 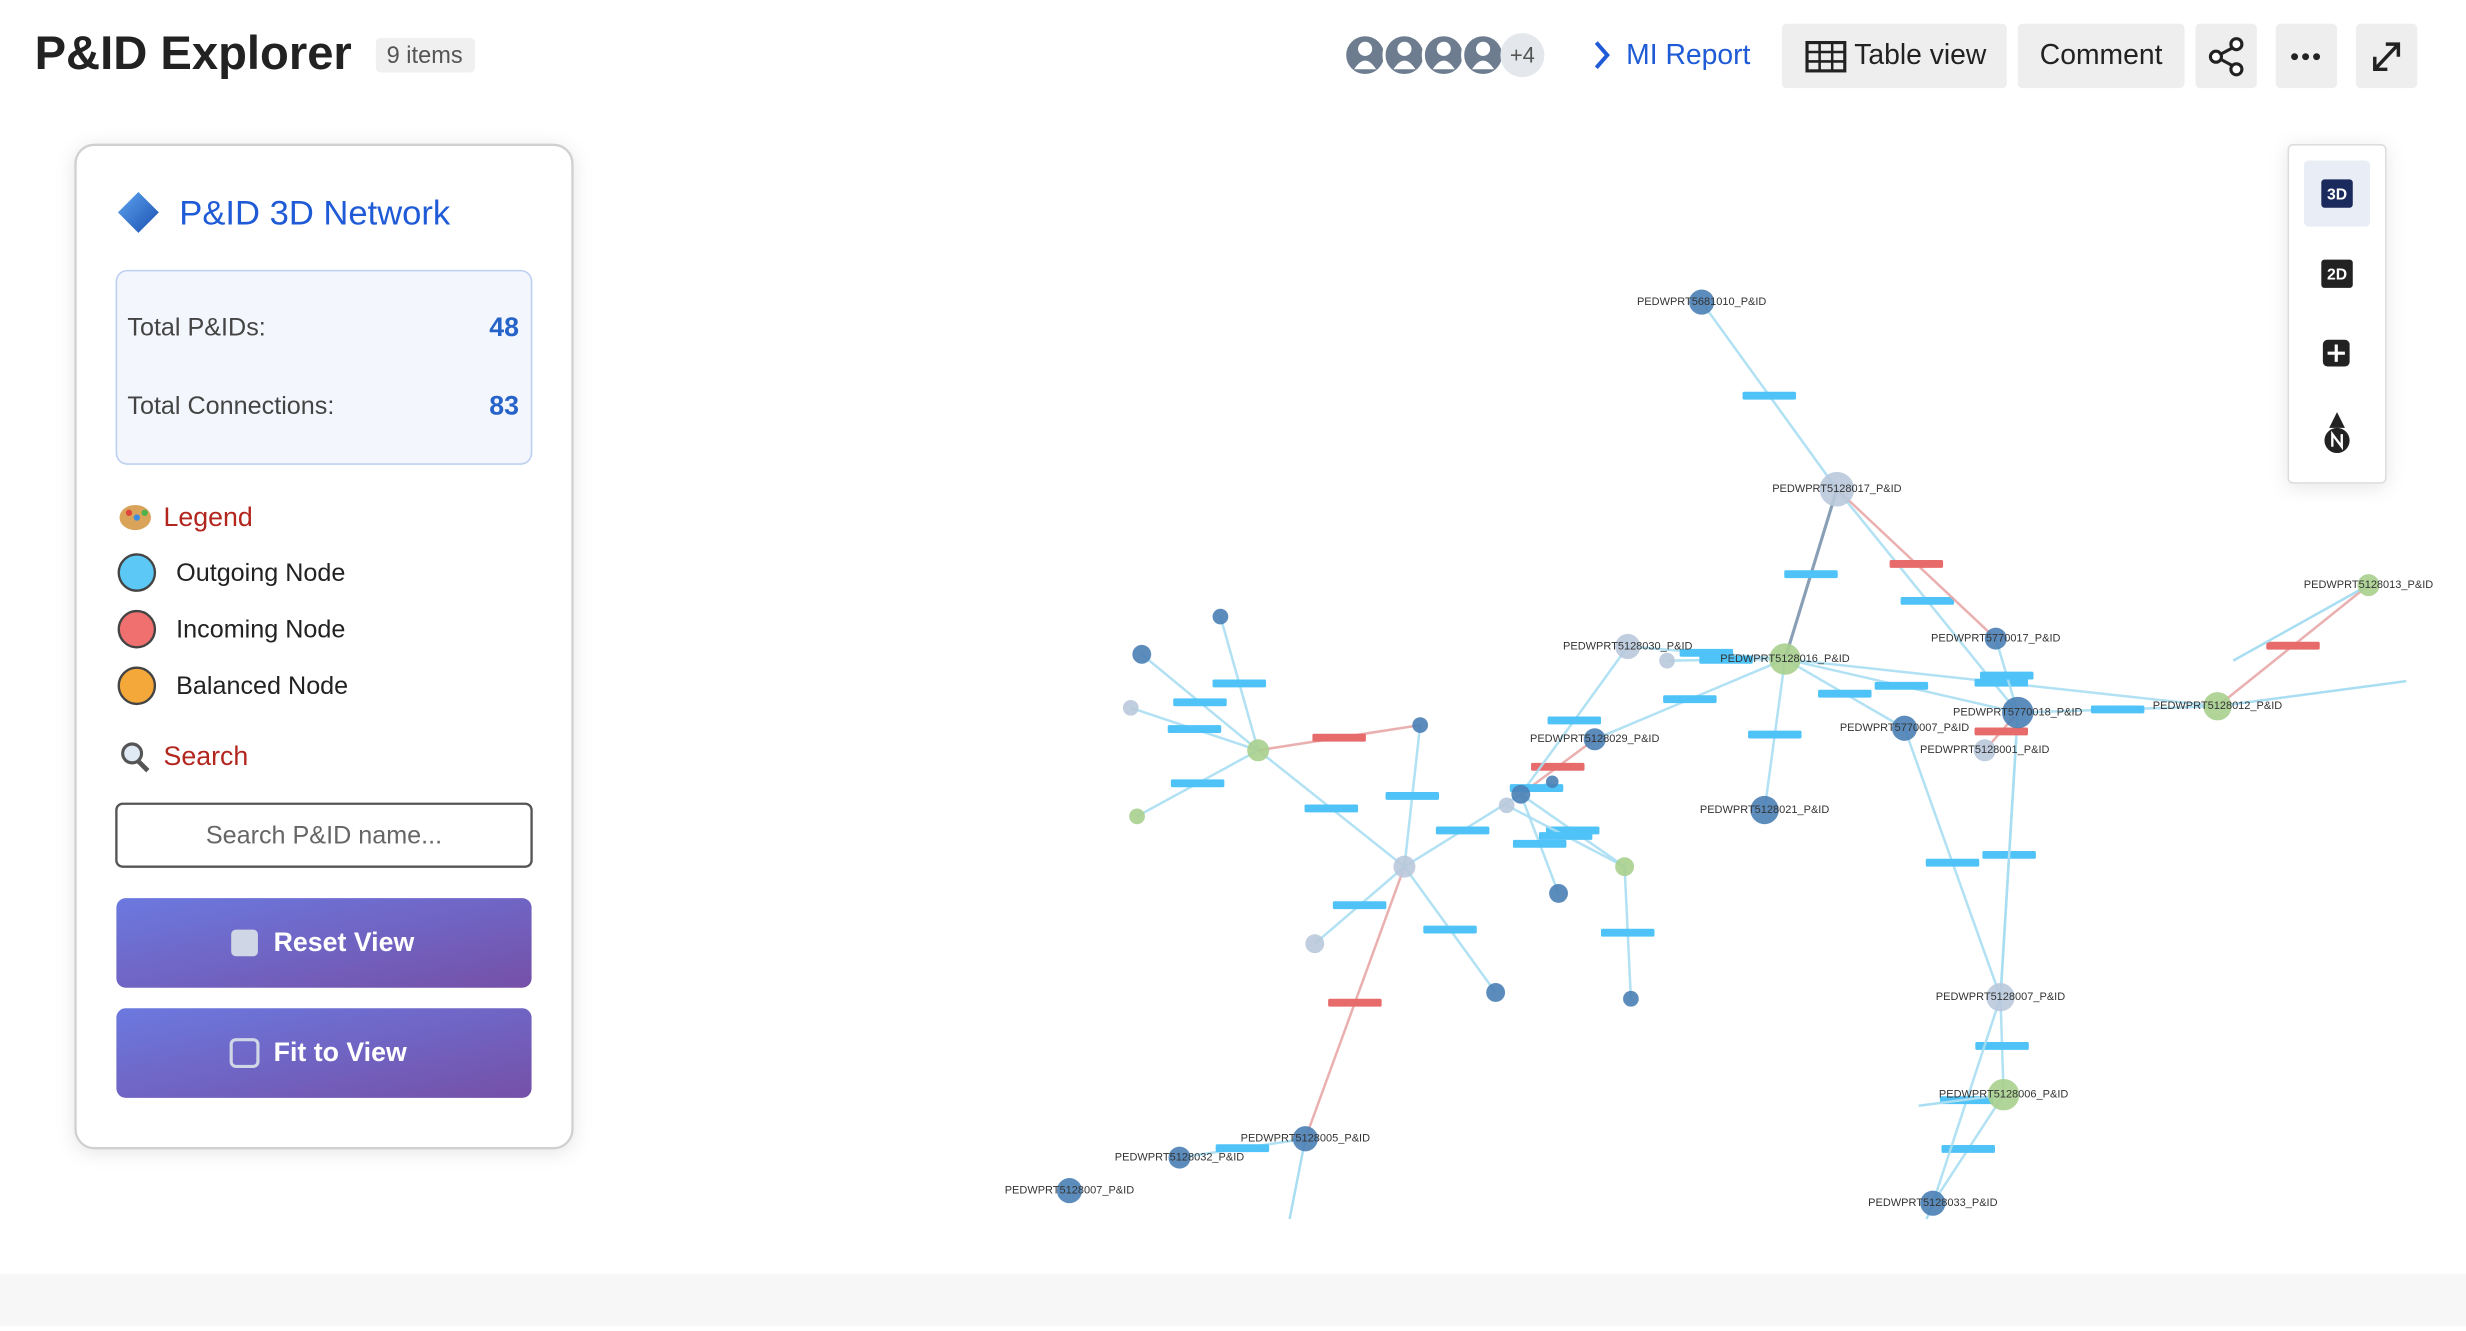 I want to click on view-button-label: 2D, so click(x=2337, y=274).